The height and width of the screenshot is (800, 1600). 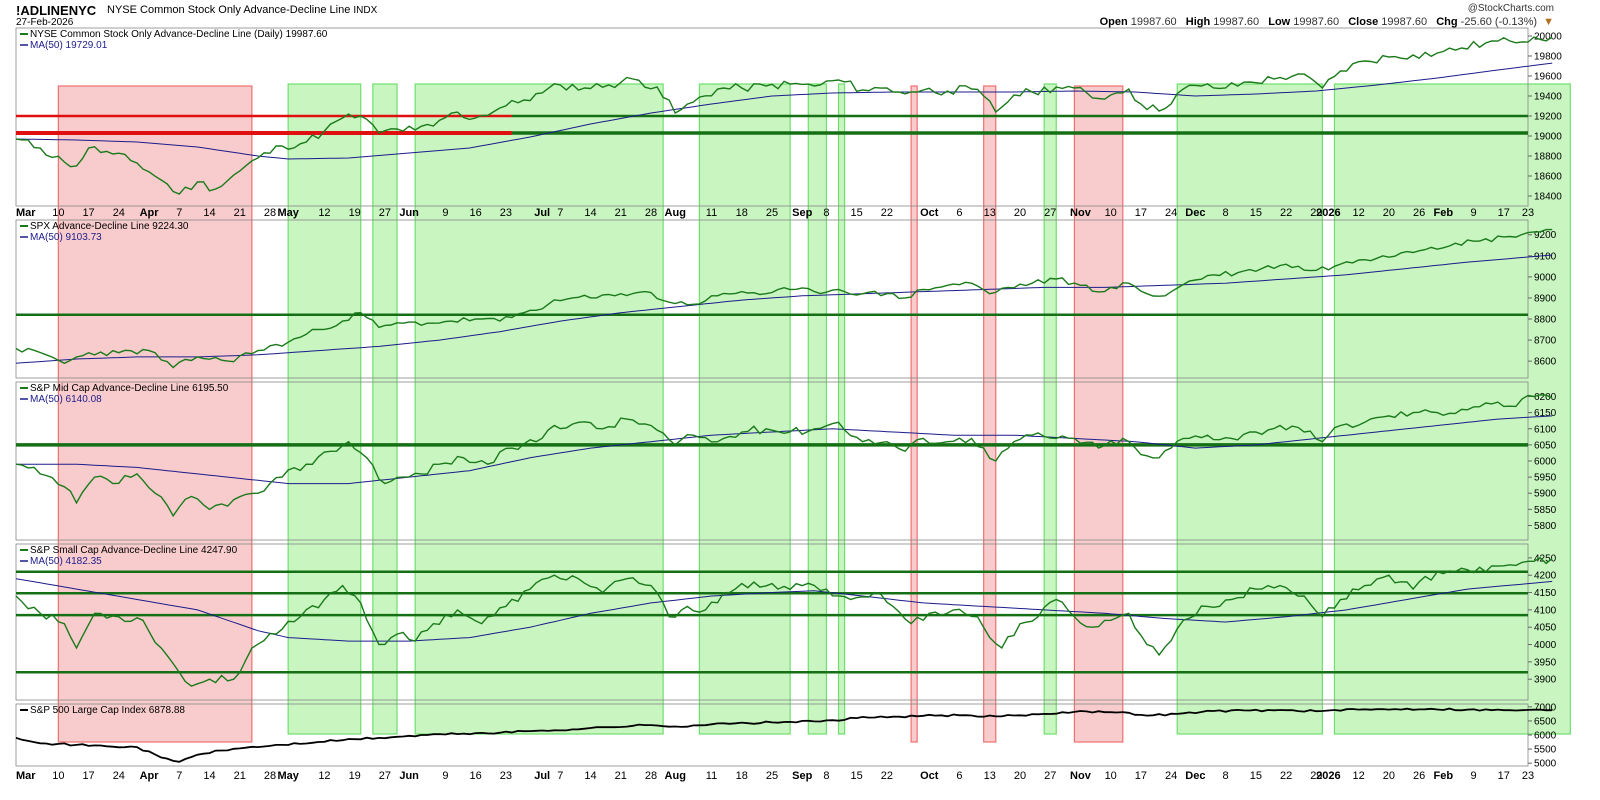 I want to click on x-tick-label: 8, so click(x=1226, y=213).